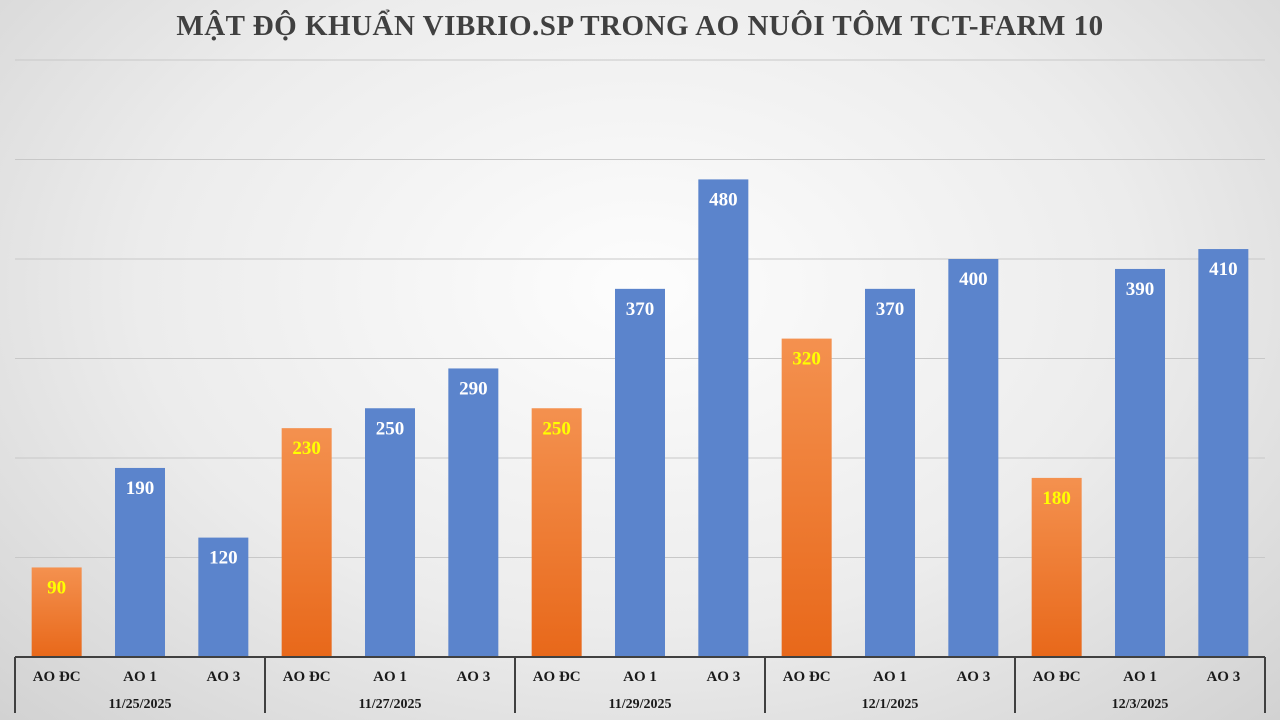 This screenshot has height=720, width=1280. I want to click on data-label: 120, so click(223, 558).